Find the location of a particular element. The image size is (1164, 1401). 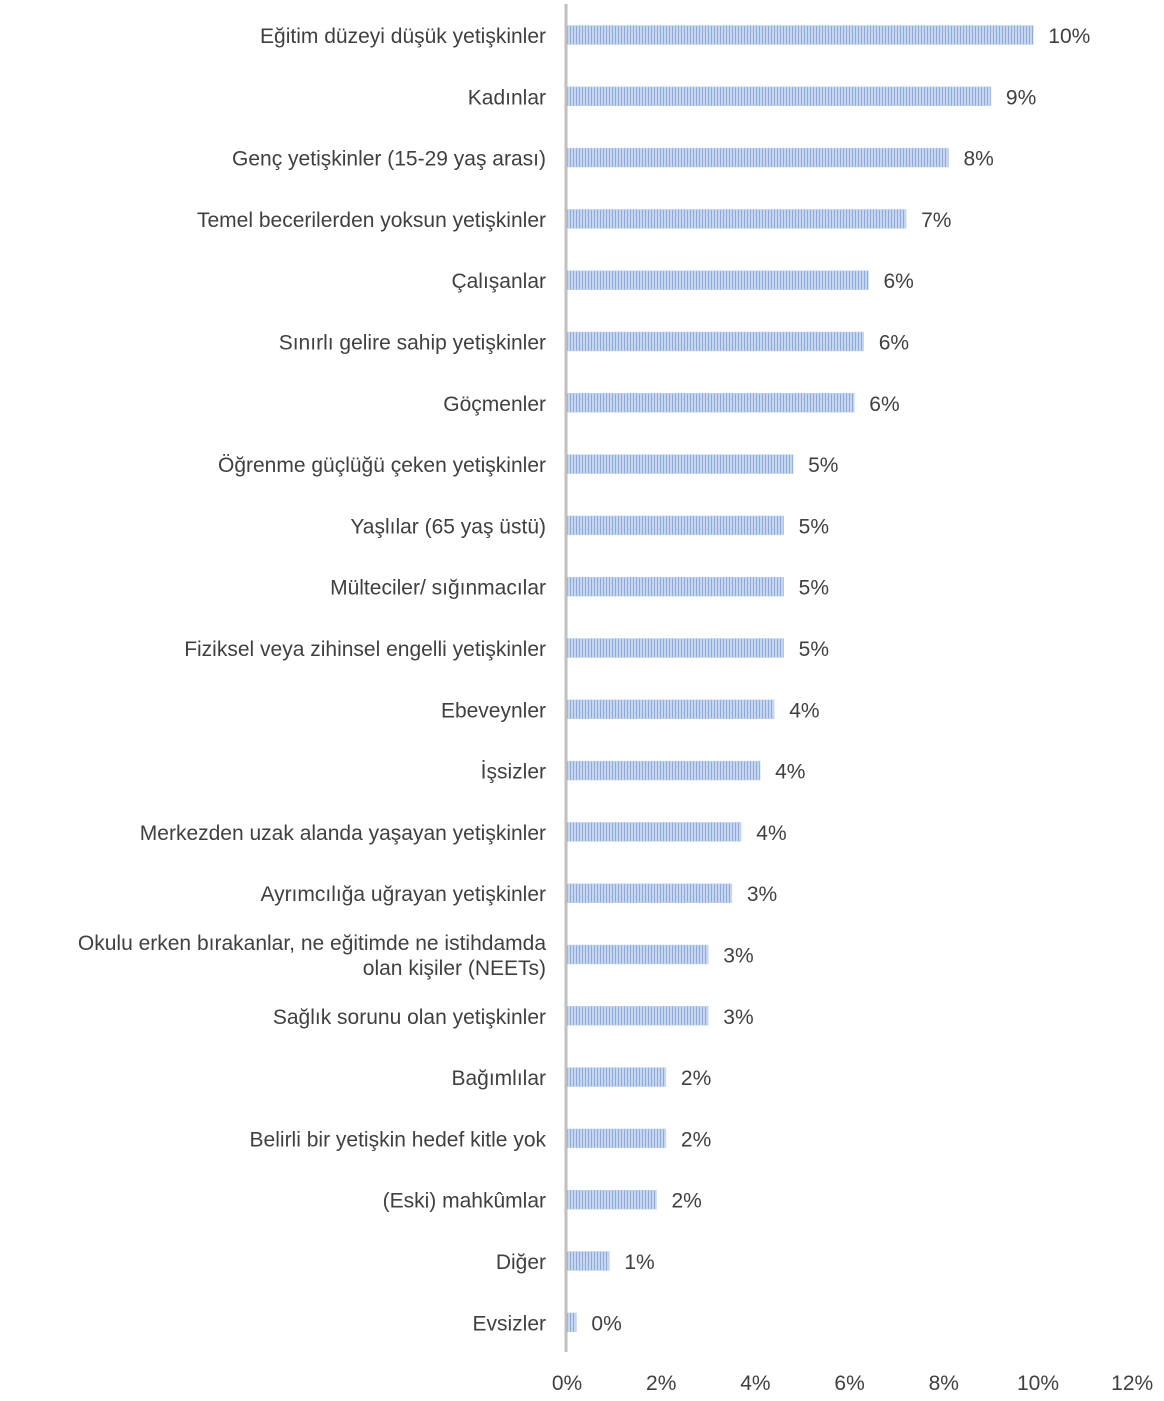

x-tick-label: 10% is located at coordinates (1038, 1383).